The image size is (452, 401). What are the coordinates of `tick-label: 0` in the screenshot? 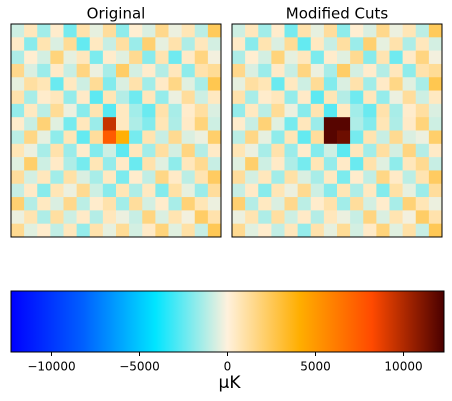 It's located at (228, 367).